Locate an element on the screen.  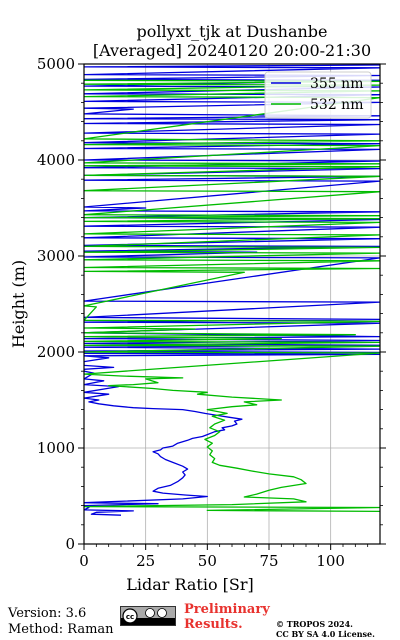
chart-title-line-2: [Averaged] 20240120 20:00-21:30 is located at coordinates (232, 50).